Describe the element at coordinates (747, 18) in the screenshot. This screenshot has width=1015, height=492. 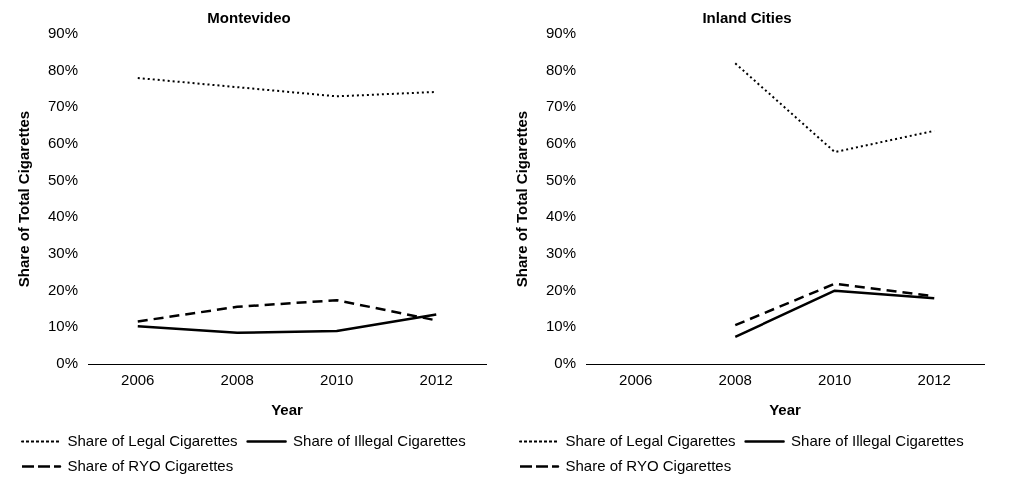
I see `chart-title: Inland Cities` at that location.